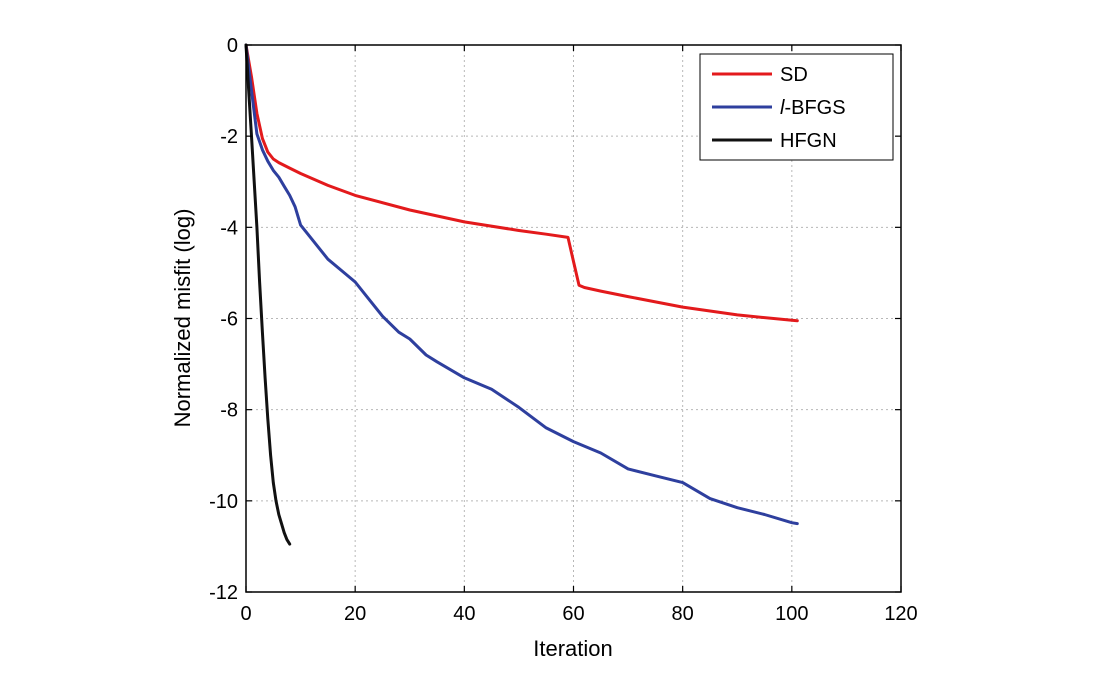  I want to click on y-tick-label: -10, so click(223, 502).